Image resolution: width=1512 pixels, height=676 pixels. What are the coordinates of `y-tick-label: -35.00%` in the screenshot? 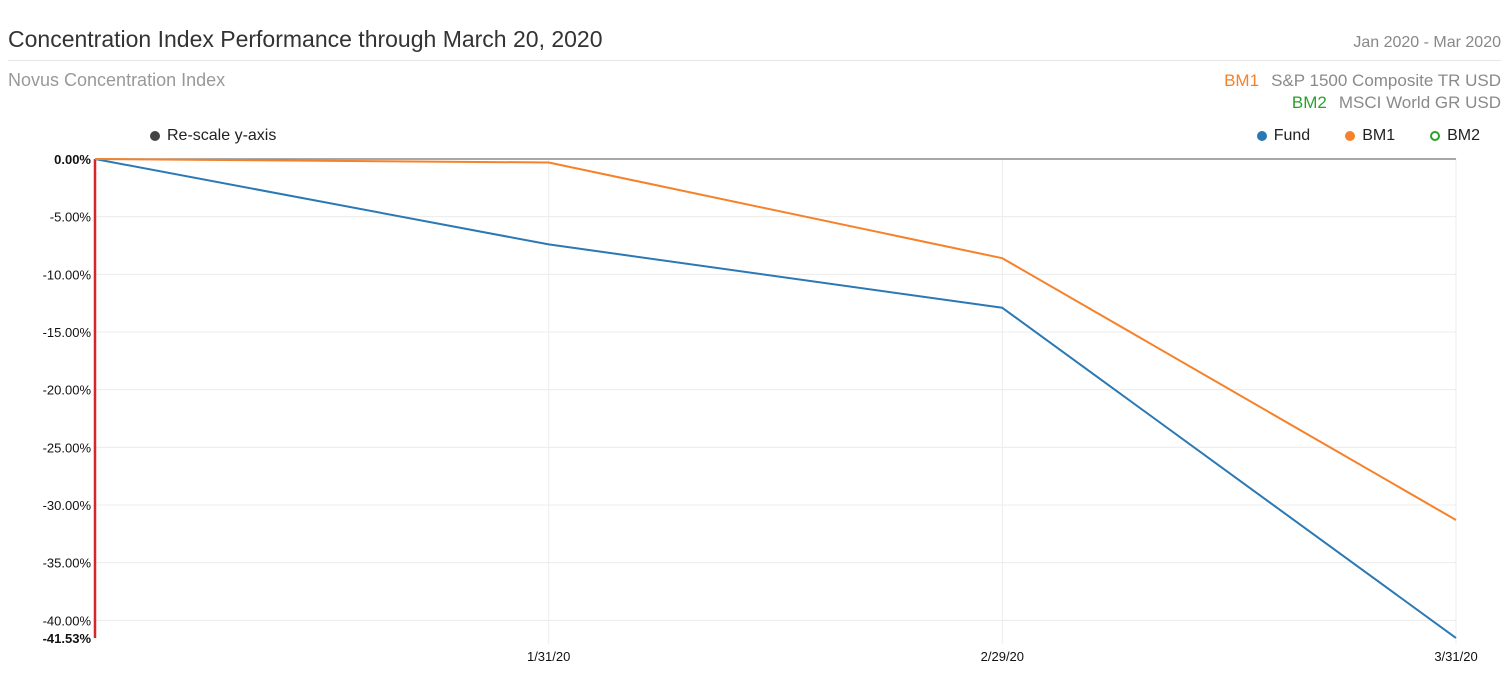 It's located at (67, 563).